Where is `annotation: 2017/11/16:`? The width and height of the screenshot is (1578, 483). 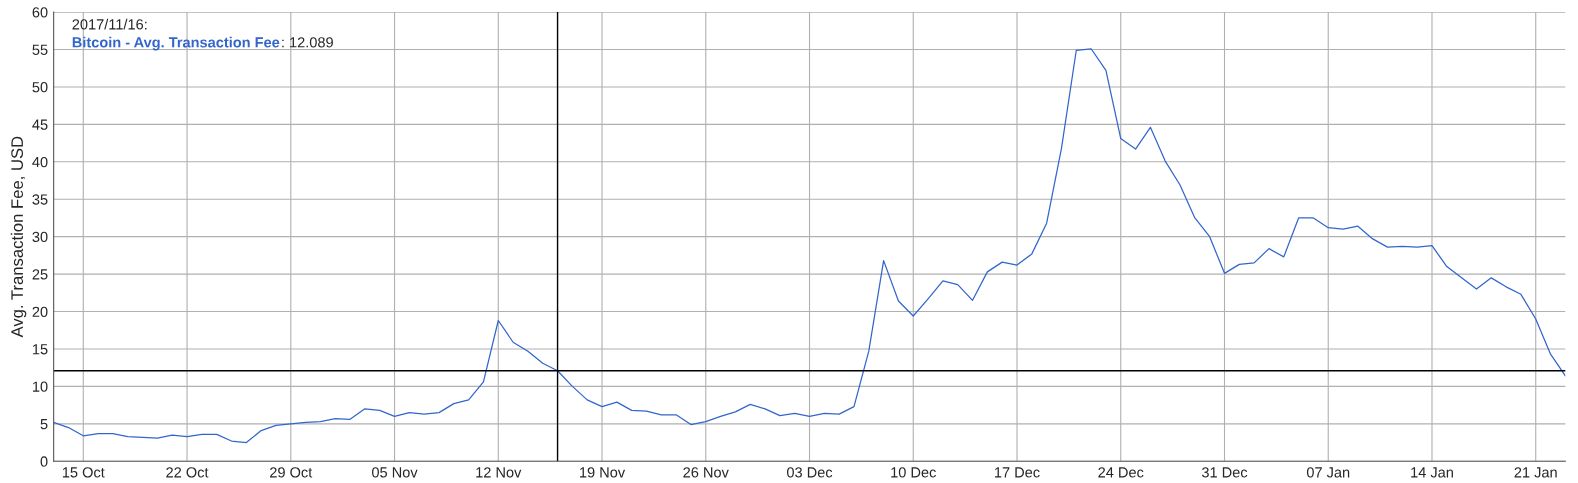 annotation: 2017/11/16: is located at coordinates (109, 24).